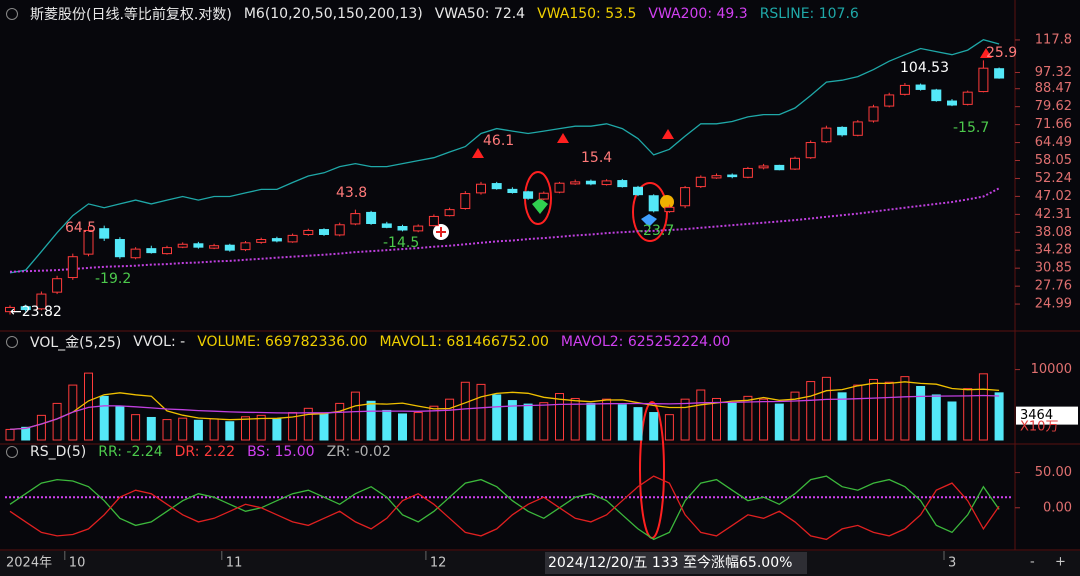 The width and height of the screenshot is (1080, 576). What do you see at coordinates (596, 158) in the screenshot?
I see `annotation: 15.4` at bounding box center [596, 158].